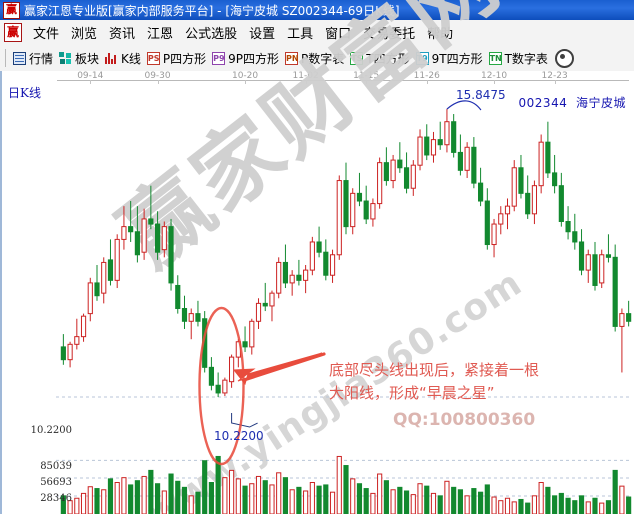 Image resolution: width=634 pixels, height=514 pixels. I want to click on menu-item-tools: 工具, so click(300, 34).